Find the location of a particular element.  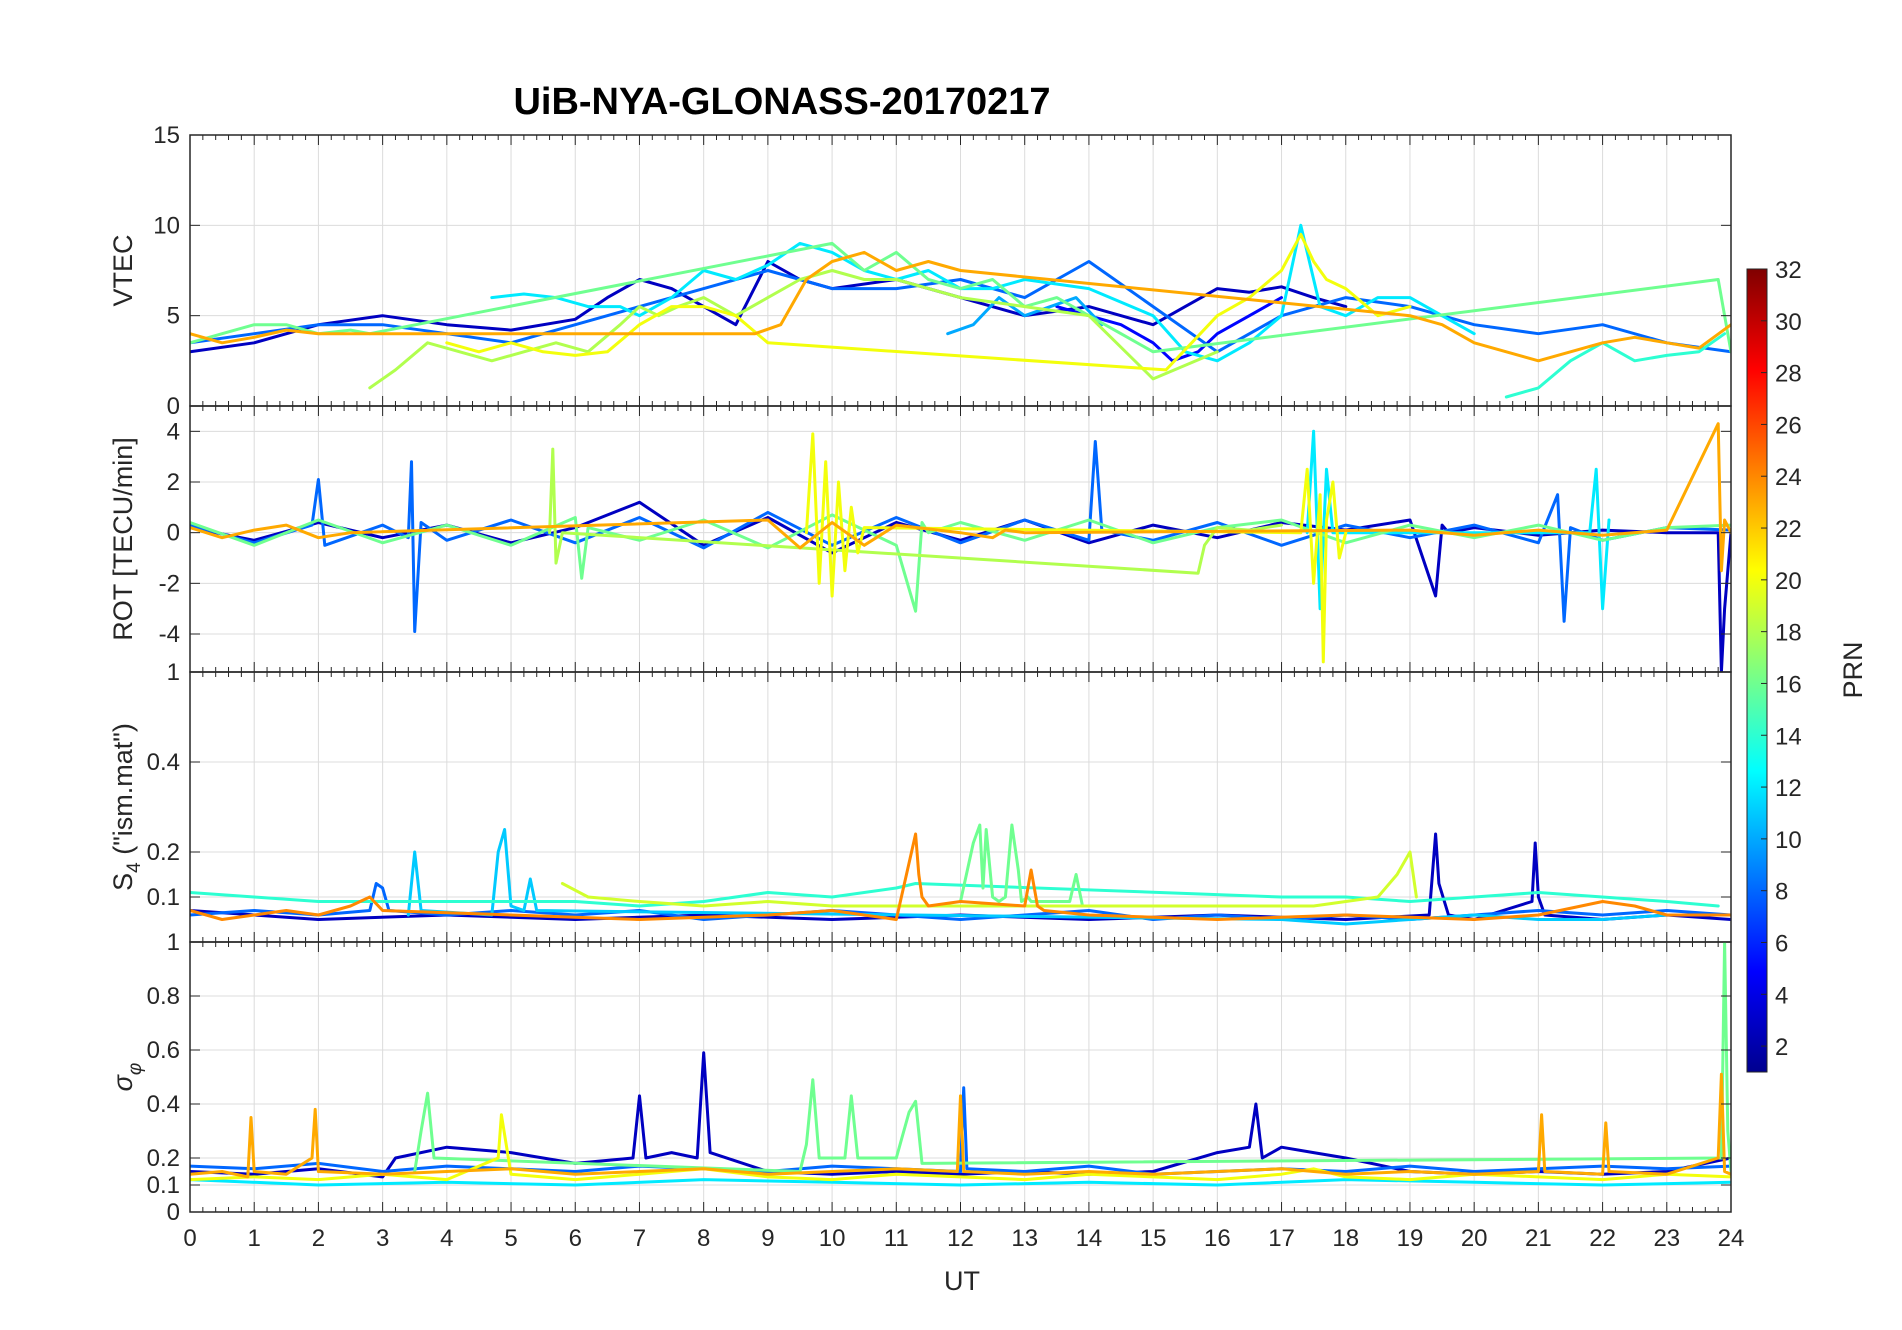

x-tick-label: 7 is located at coordinates (639, 1238).